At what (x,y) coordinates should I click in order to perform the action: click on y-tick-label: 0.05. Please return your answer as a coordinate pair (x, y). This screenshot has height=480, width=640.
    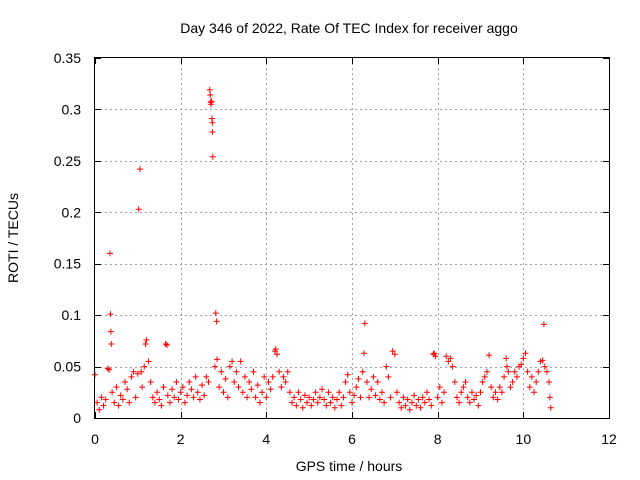
    Looking at the image, I should click on (67, 367).